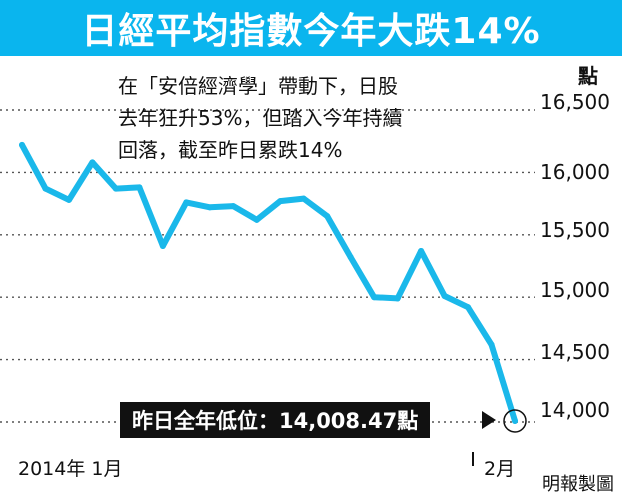 The image size is (622, 496). I want to click on y-tick-label-15000: 15,000, so click(575, 290).